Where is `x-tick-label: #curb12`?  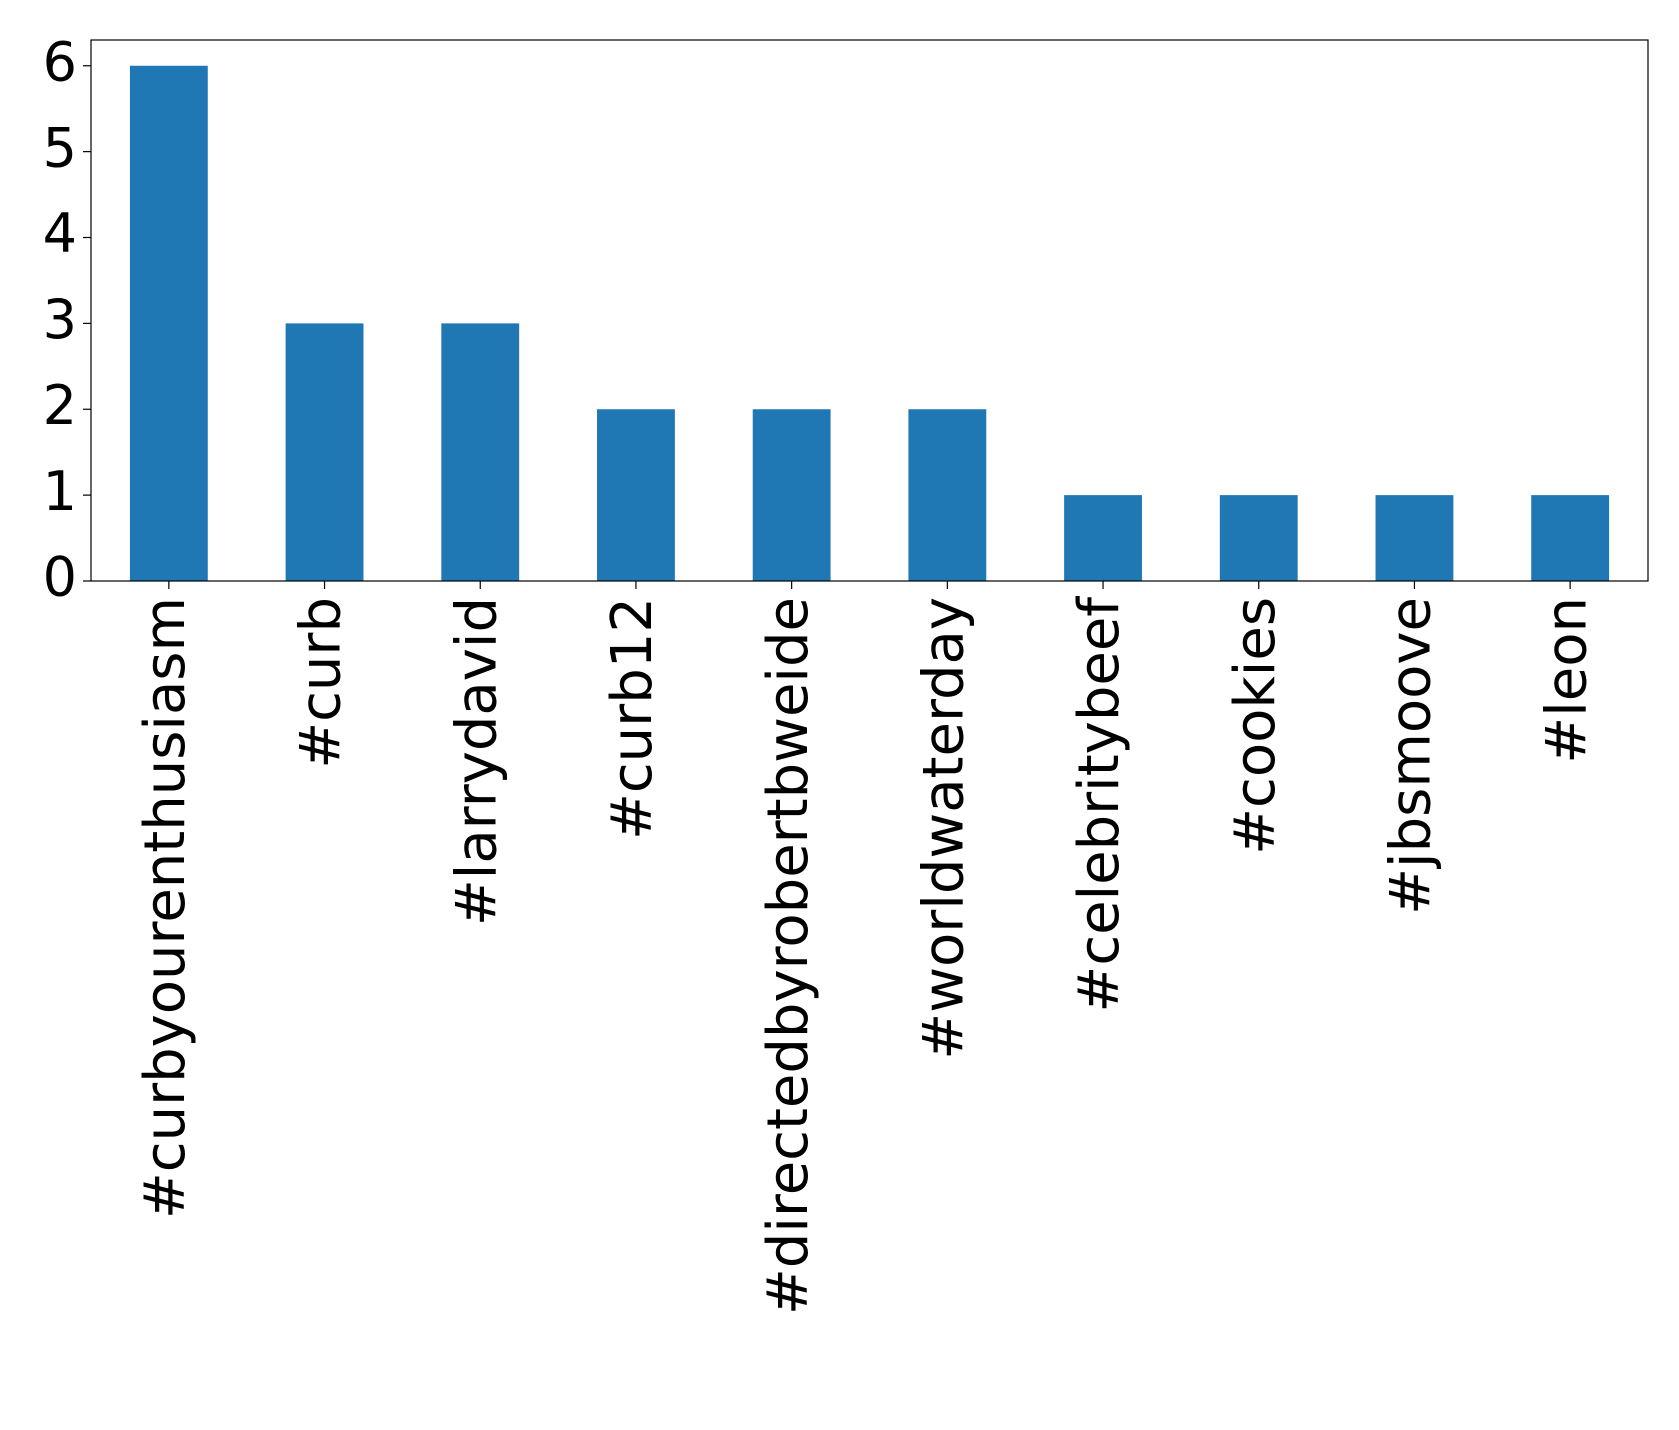
x-tick-label: #curb12 is located at coordinates (632, 718).